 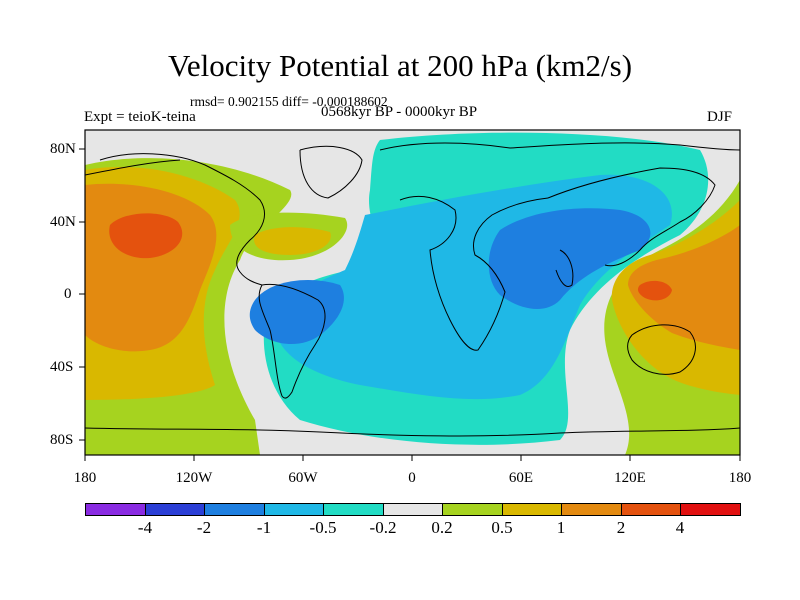 What do you see at coordinates (85, 478) in the screenshot?
I see `lon-label-180w: 180` at bounding box center [85, 478].